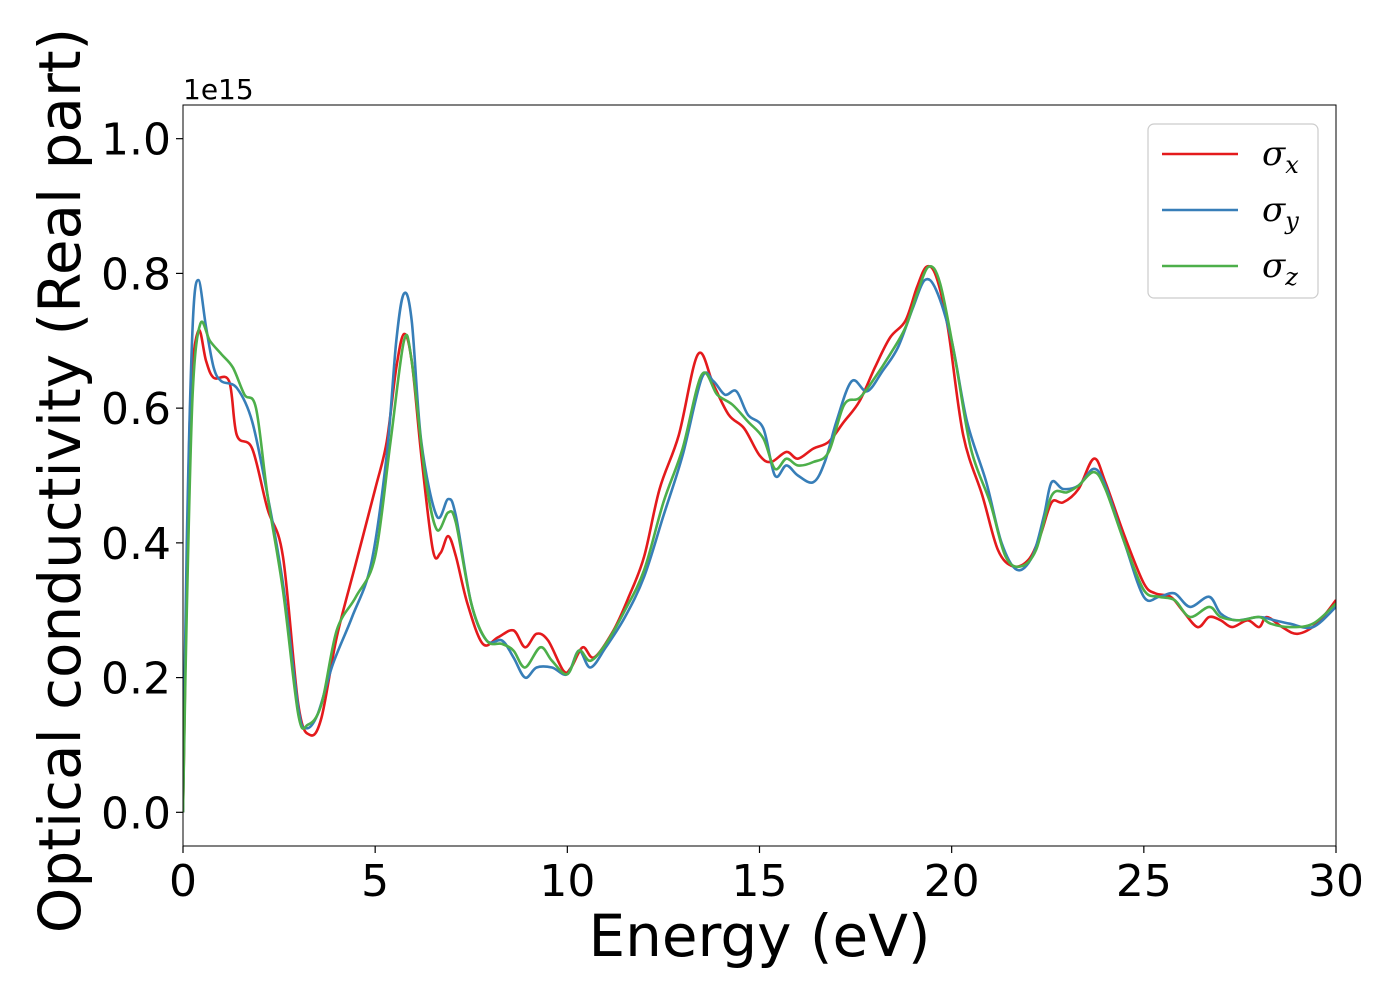 The image size is (1400, 1000). Describe the element at coordinates (136, 274) in the screenshot. I see `y-tick-label: 0.8` at that location.